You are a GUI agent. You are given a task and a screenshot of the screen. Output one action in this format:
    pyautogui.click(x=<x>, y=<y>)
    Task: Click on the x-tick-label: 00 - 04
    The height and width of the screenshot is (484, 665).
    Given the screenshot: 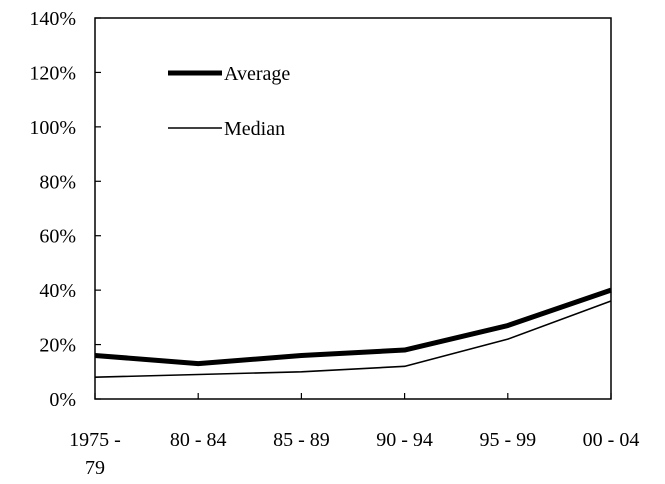 What is the action you would take?
    pyautogui.click(x=611, y=440)
    